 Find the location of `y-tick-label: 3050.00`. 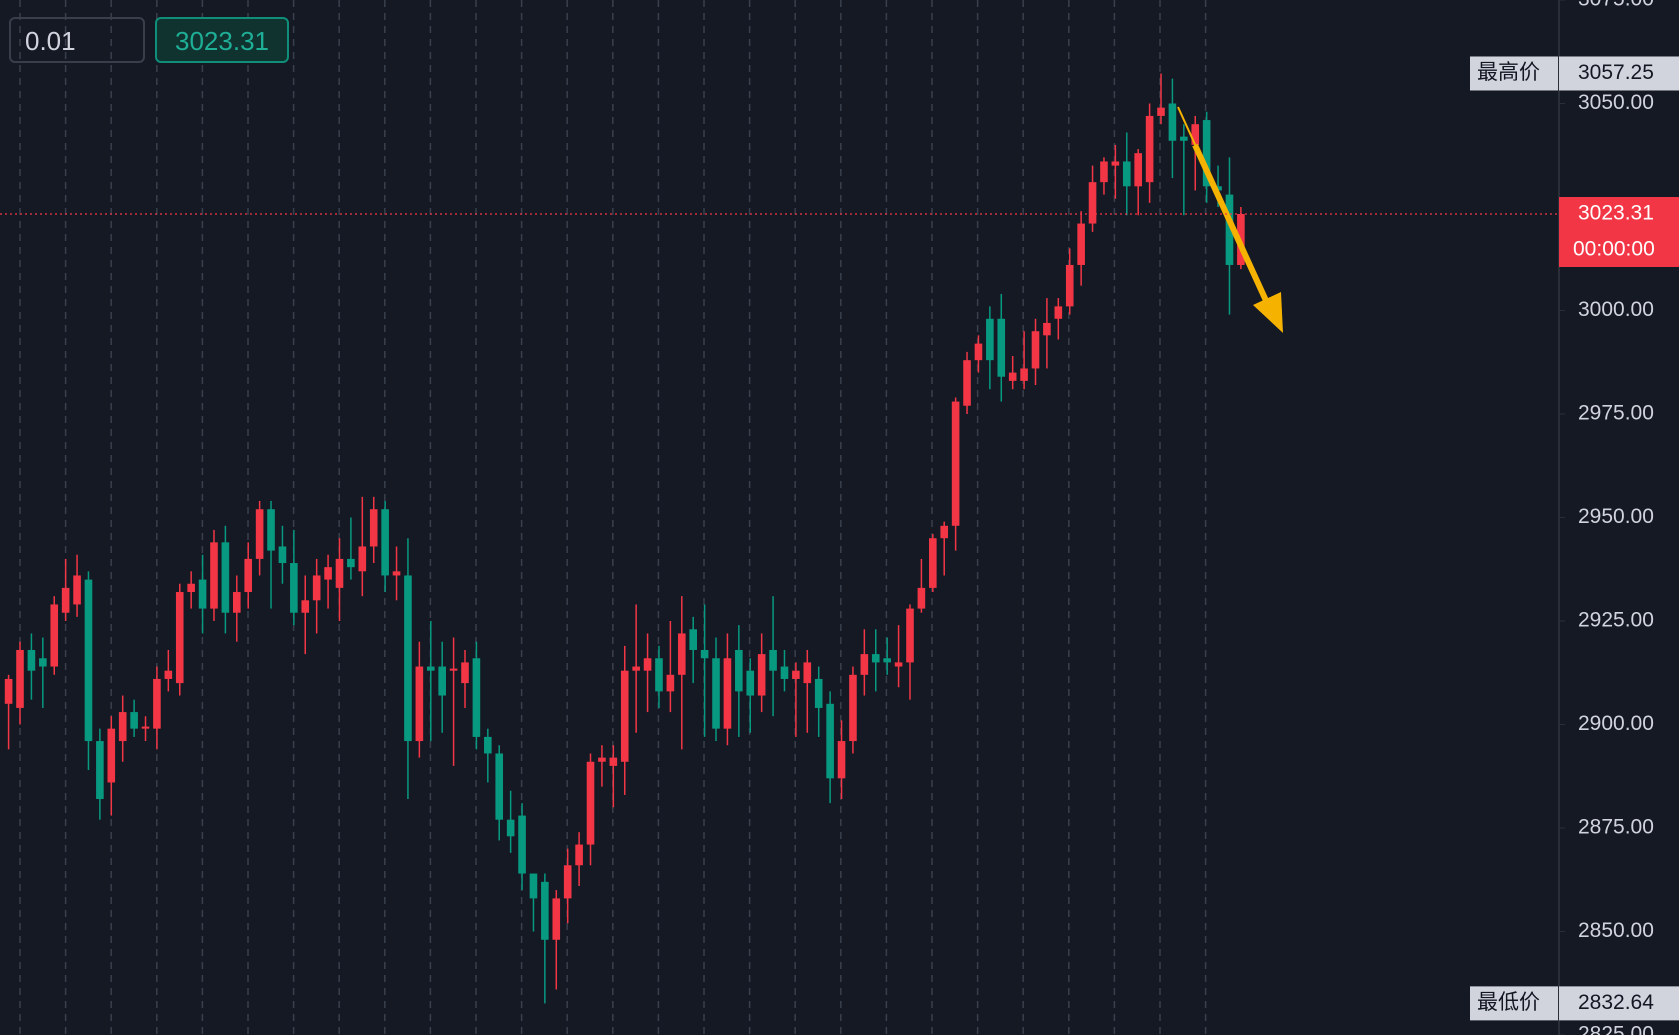

y-tick-label: 3050.00 is located at coordinates (1616, 102).